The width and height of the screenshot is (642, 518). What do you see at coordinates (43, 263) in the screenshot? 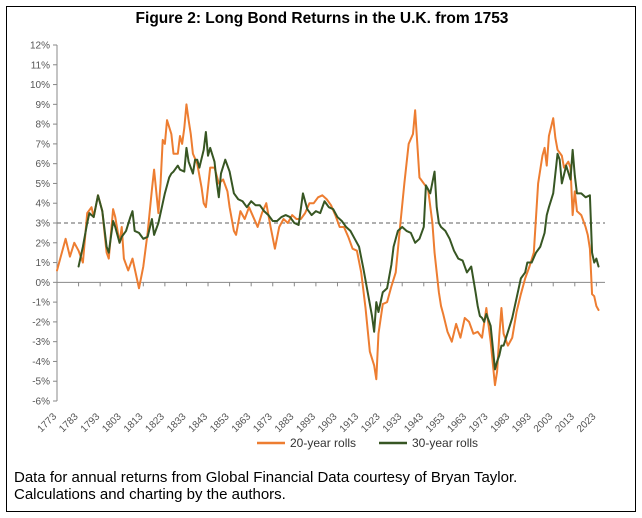
I see `y-tick-label: 1%` at bounding box center [43, 263].